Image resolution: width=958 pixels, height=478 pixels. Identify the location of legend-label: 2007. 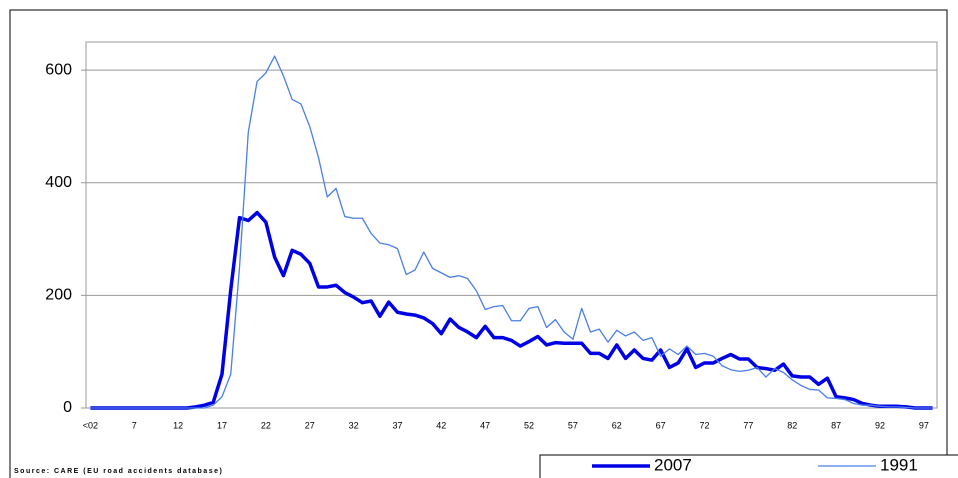
(673, 464).